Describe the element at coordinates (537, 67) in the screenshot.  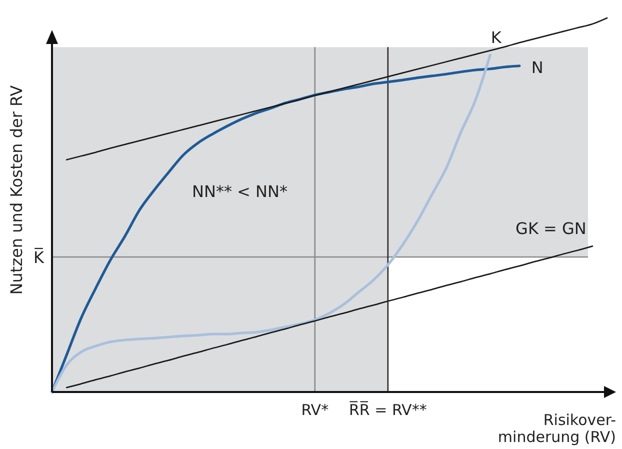
I see `series-label: N` at that location.